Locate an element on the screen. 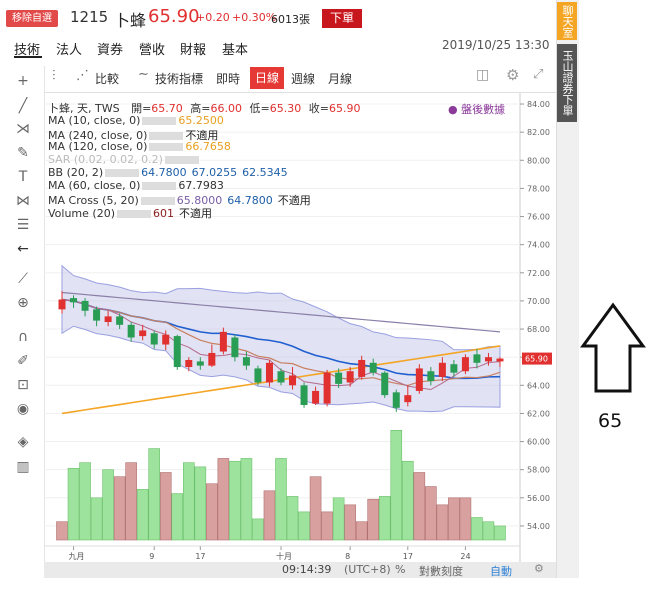 Image resolution: width=650 pixels, height=600 pixels. legend-row: MA (120, close, 0) 66.7658 is located at coordinates (182, 146).